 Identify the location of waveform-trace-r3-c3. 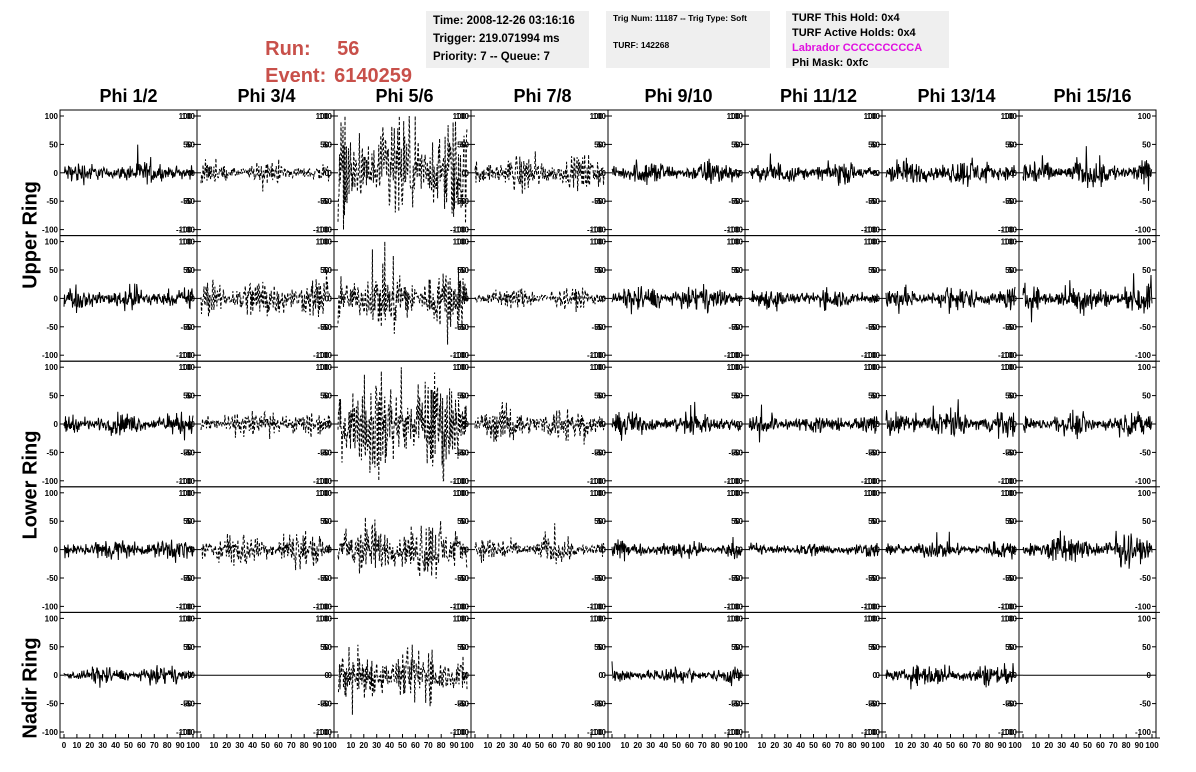
(539, 544).